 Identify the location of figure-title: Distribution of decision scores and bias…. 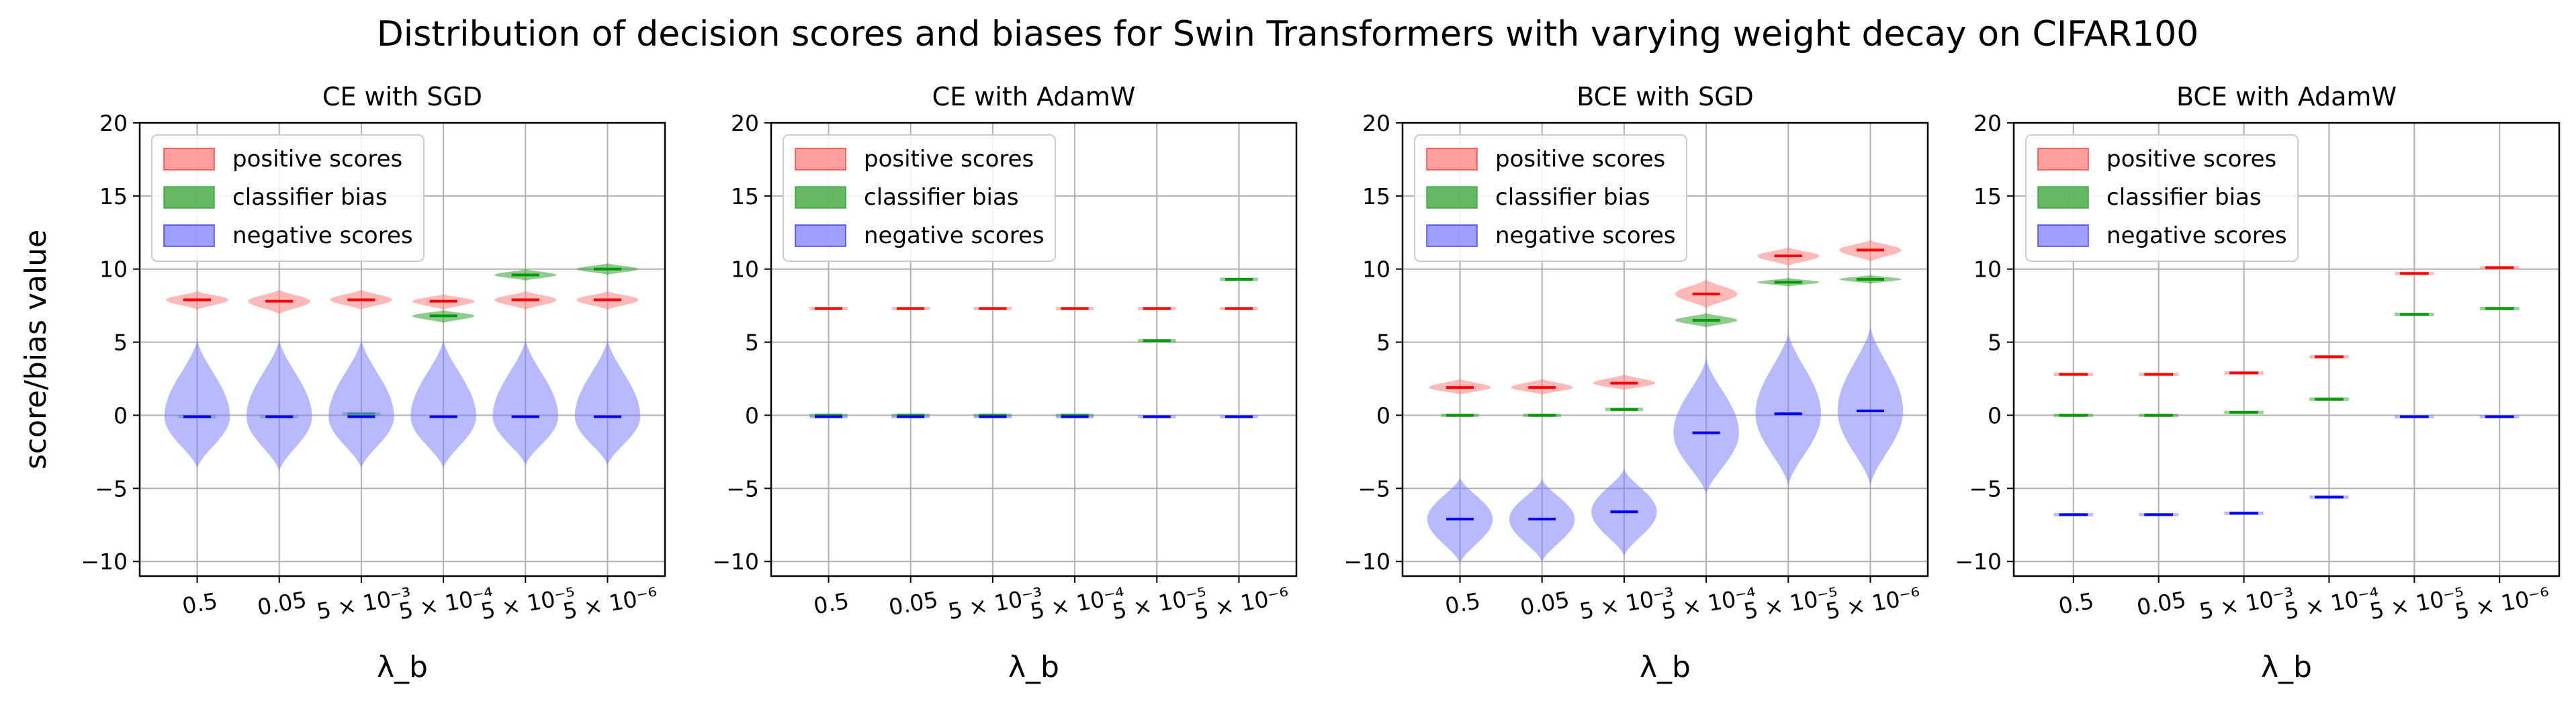
(1288, 34).